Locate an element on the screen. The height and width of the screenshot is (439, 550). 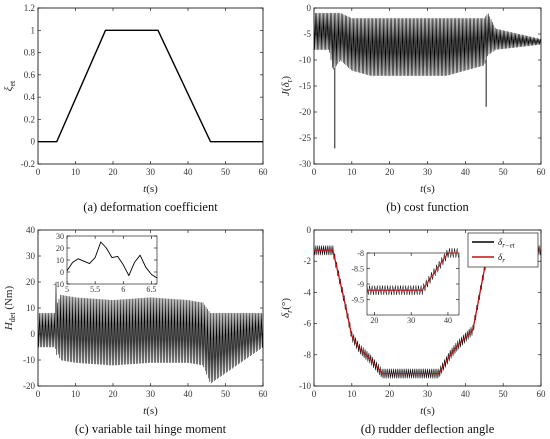
panel-d-inset: 20 30 40 -9.5 -9 -8.5 -8 is located at coordinates (405, 286).